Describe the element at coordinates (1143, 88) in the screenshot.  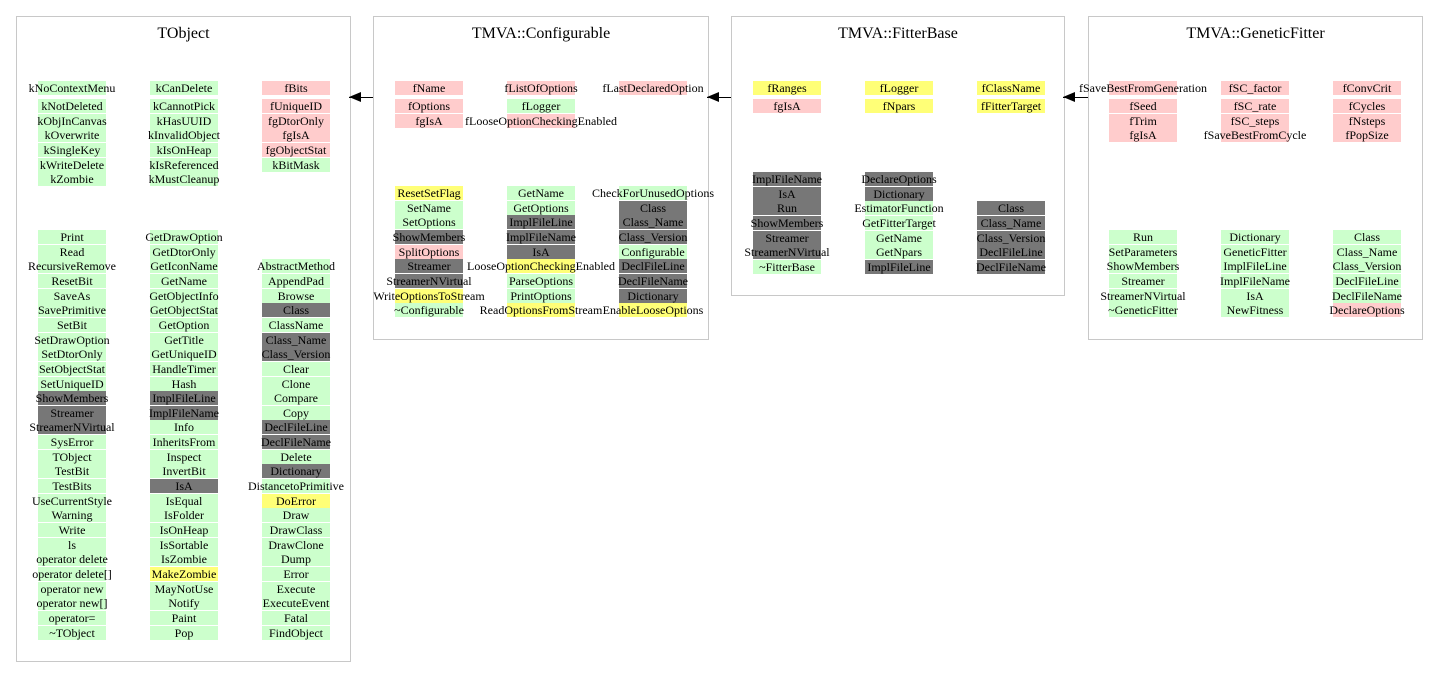
I see `member-name: fSaveBestFromGeneration` at that location.